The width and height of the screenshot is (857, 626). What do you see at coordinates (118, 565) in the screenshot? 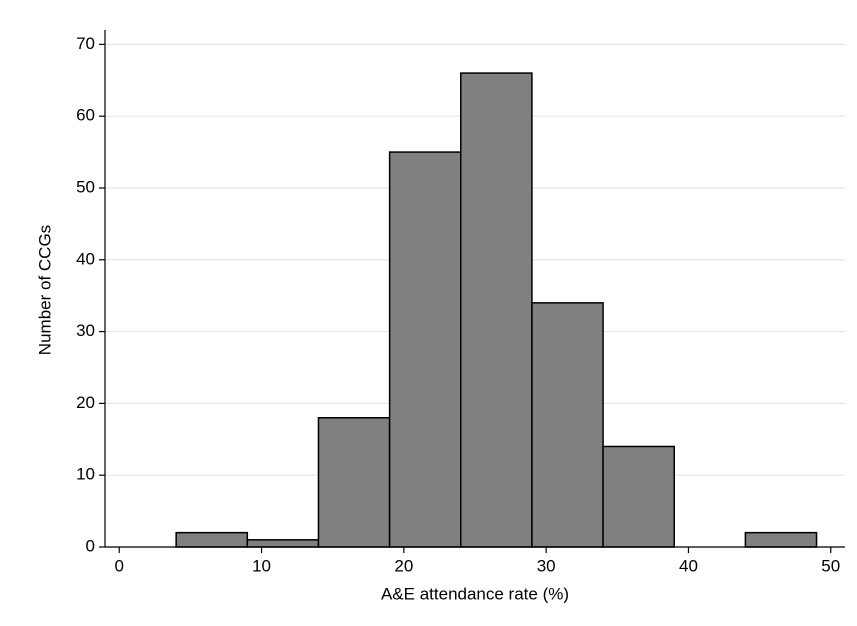
I see `x-tick-label: 0` at bounding box center [118, 565].